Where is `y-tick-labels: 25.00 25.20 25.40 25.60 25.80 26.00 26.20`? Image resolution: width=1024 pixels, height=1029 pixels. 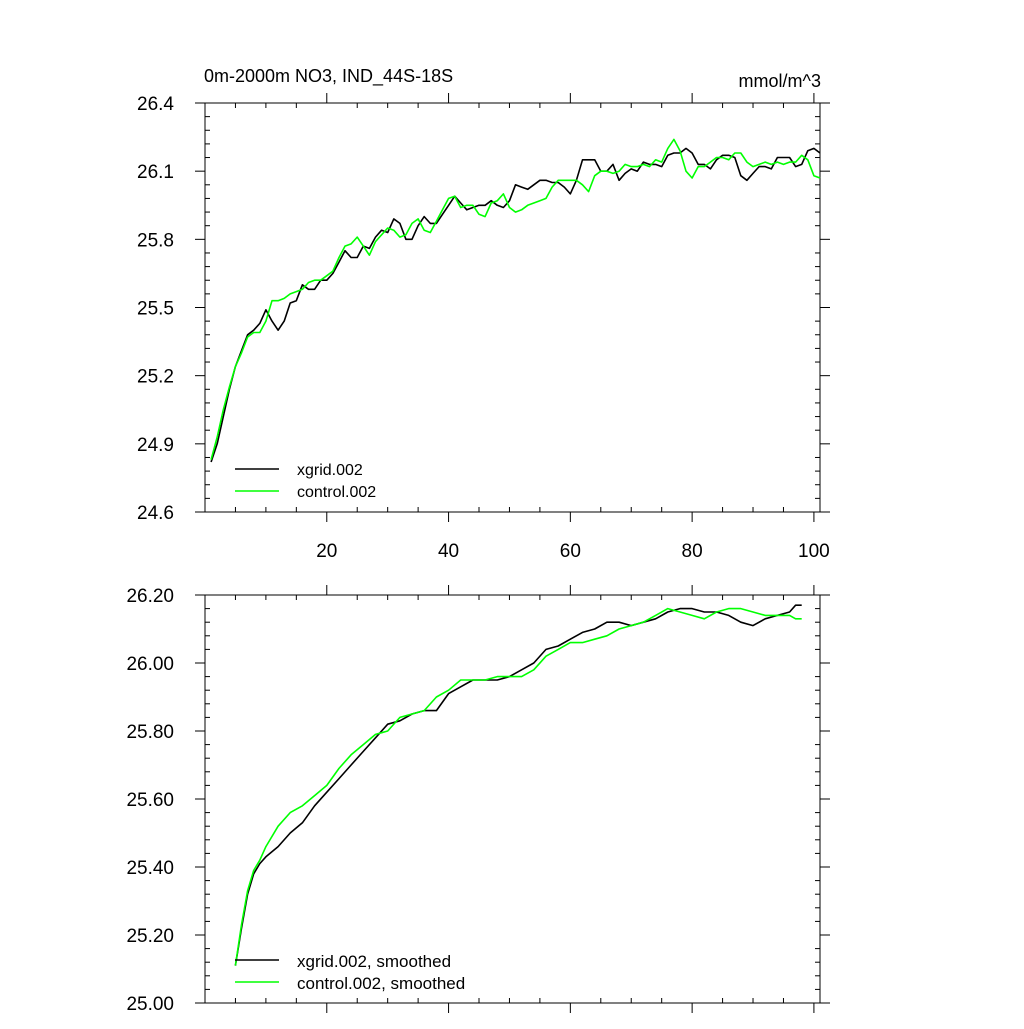
y-tick-labels: 25.00 25.20 25.40 25.60 25.80 26.00 26.20 is located at coordinates (150, 800).